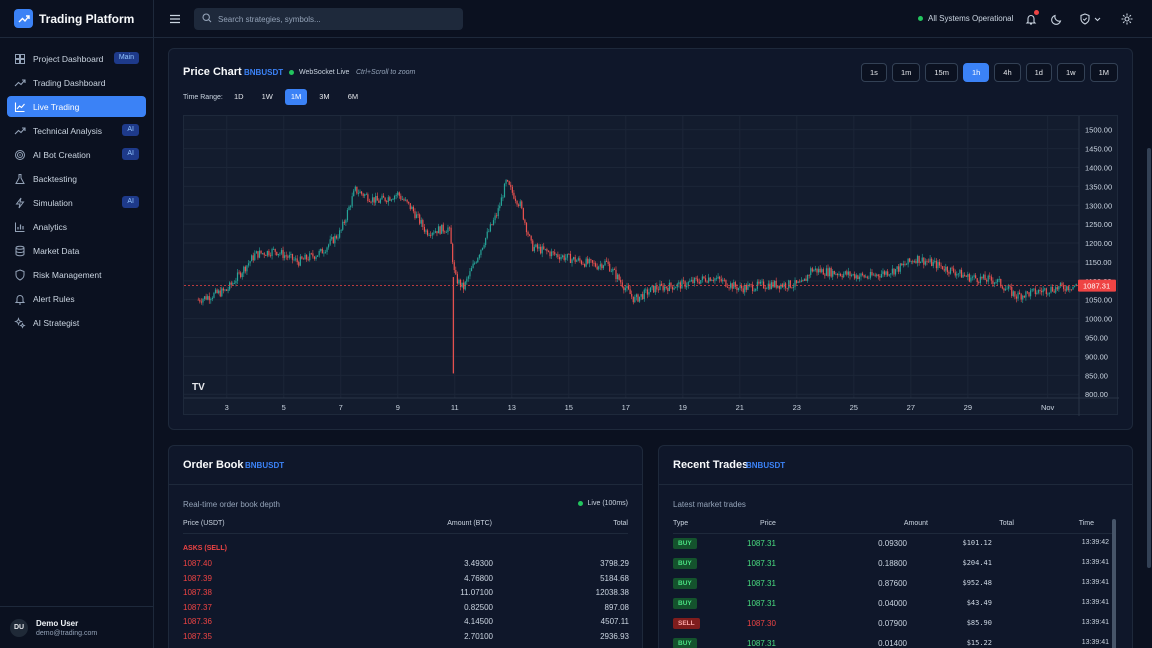  I want to click on timeframe-button-1d: 1d, so click(1038, 72).